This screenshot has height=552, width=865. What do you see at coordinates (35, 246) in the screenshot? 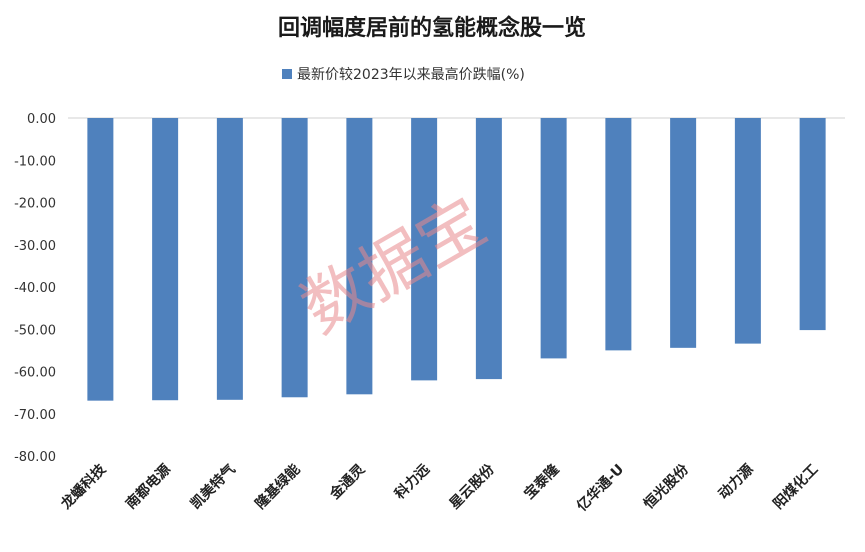
I see `y-tick-label: -30.00` at bounding box center [35, 246].